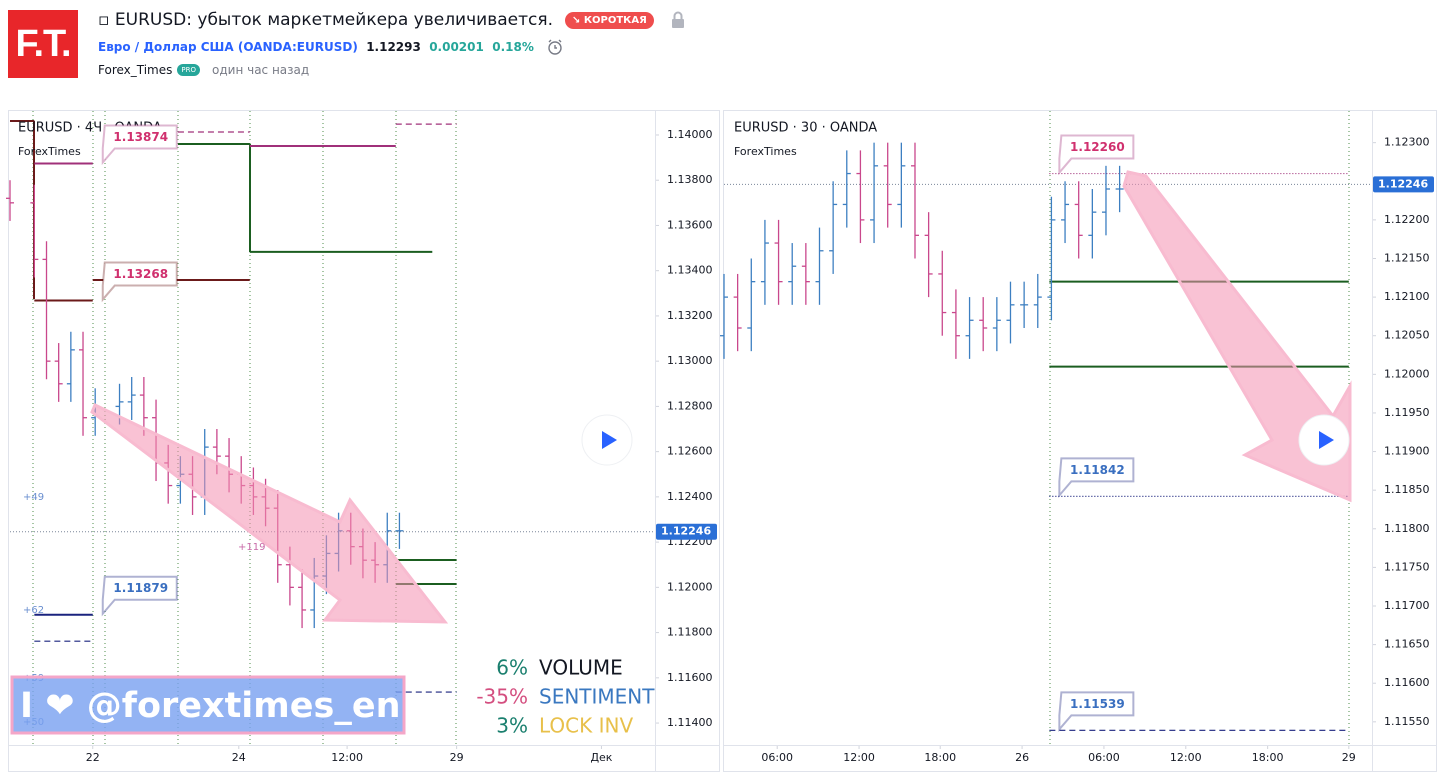 Image resolution: width=1438 pixels, height=773 pixels. What do you see at coordinates (140, 137) in the screenshot?
I see `level-label: 1.13874` at bounding box center [140, 137].